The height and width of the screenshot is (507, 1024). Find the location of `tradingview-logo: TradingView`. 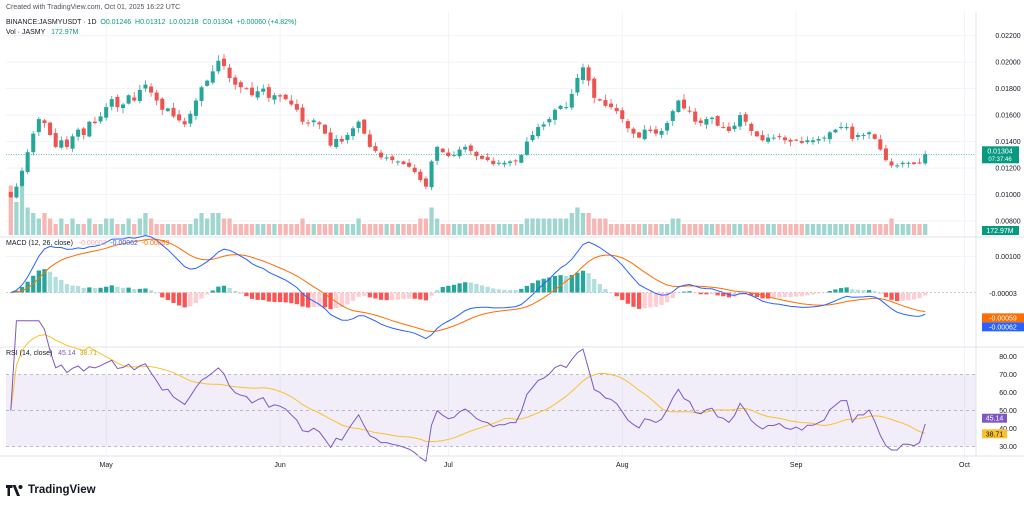

tradingview-logo: TradingView is located at coordinates (51, 490).